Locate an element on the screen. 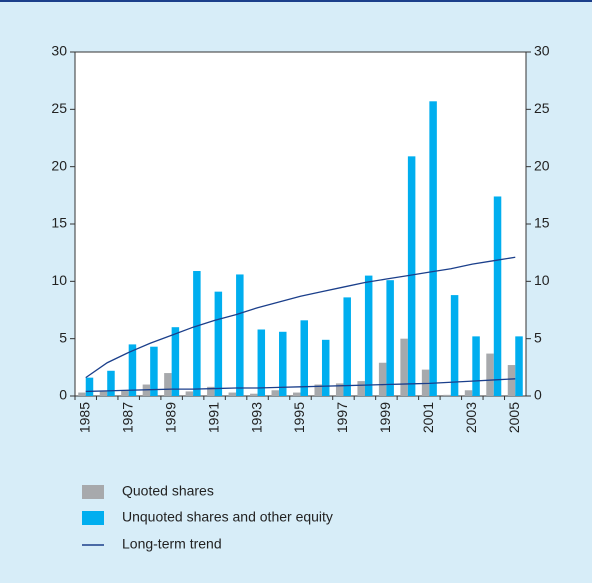  y-tick-label: 20 is located at coordinates (59, 165).